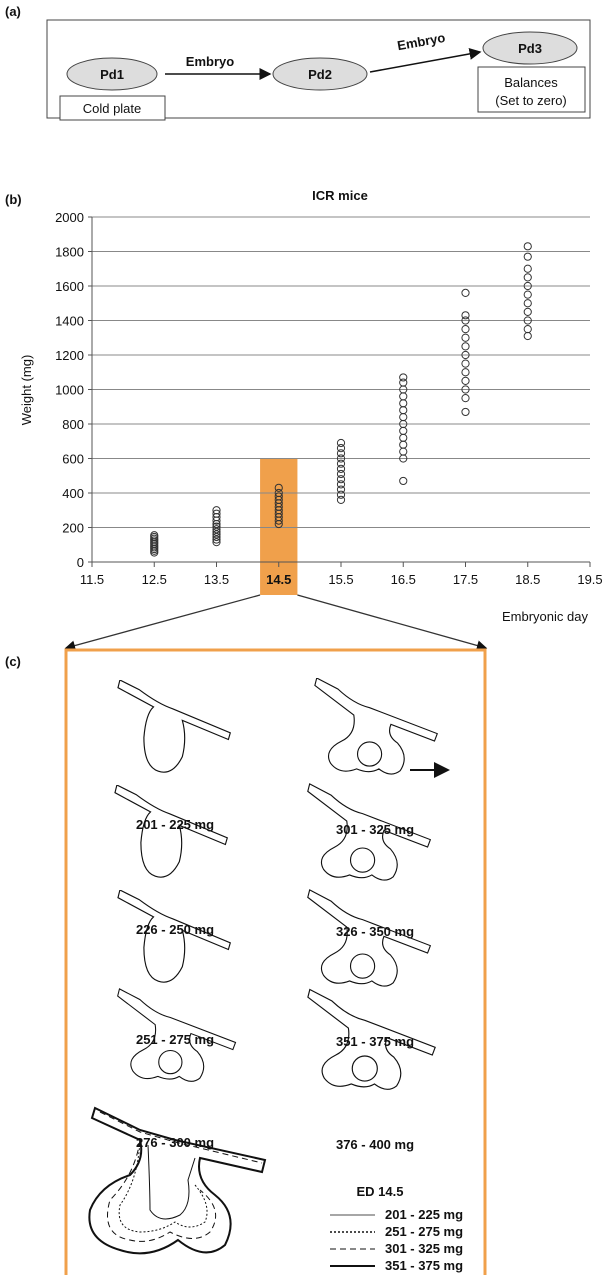 The height and width of the screenshot is (1280, 606). Describe the element at coordinates (424, 1214) in the screenshot. I see `legend-label: 201 - 225 mg` at that location.